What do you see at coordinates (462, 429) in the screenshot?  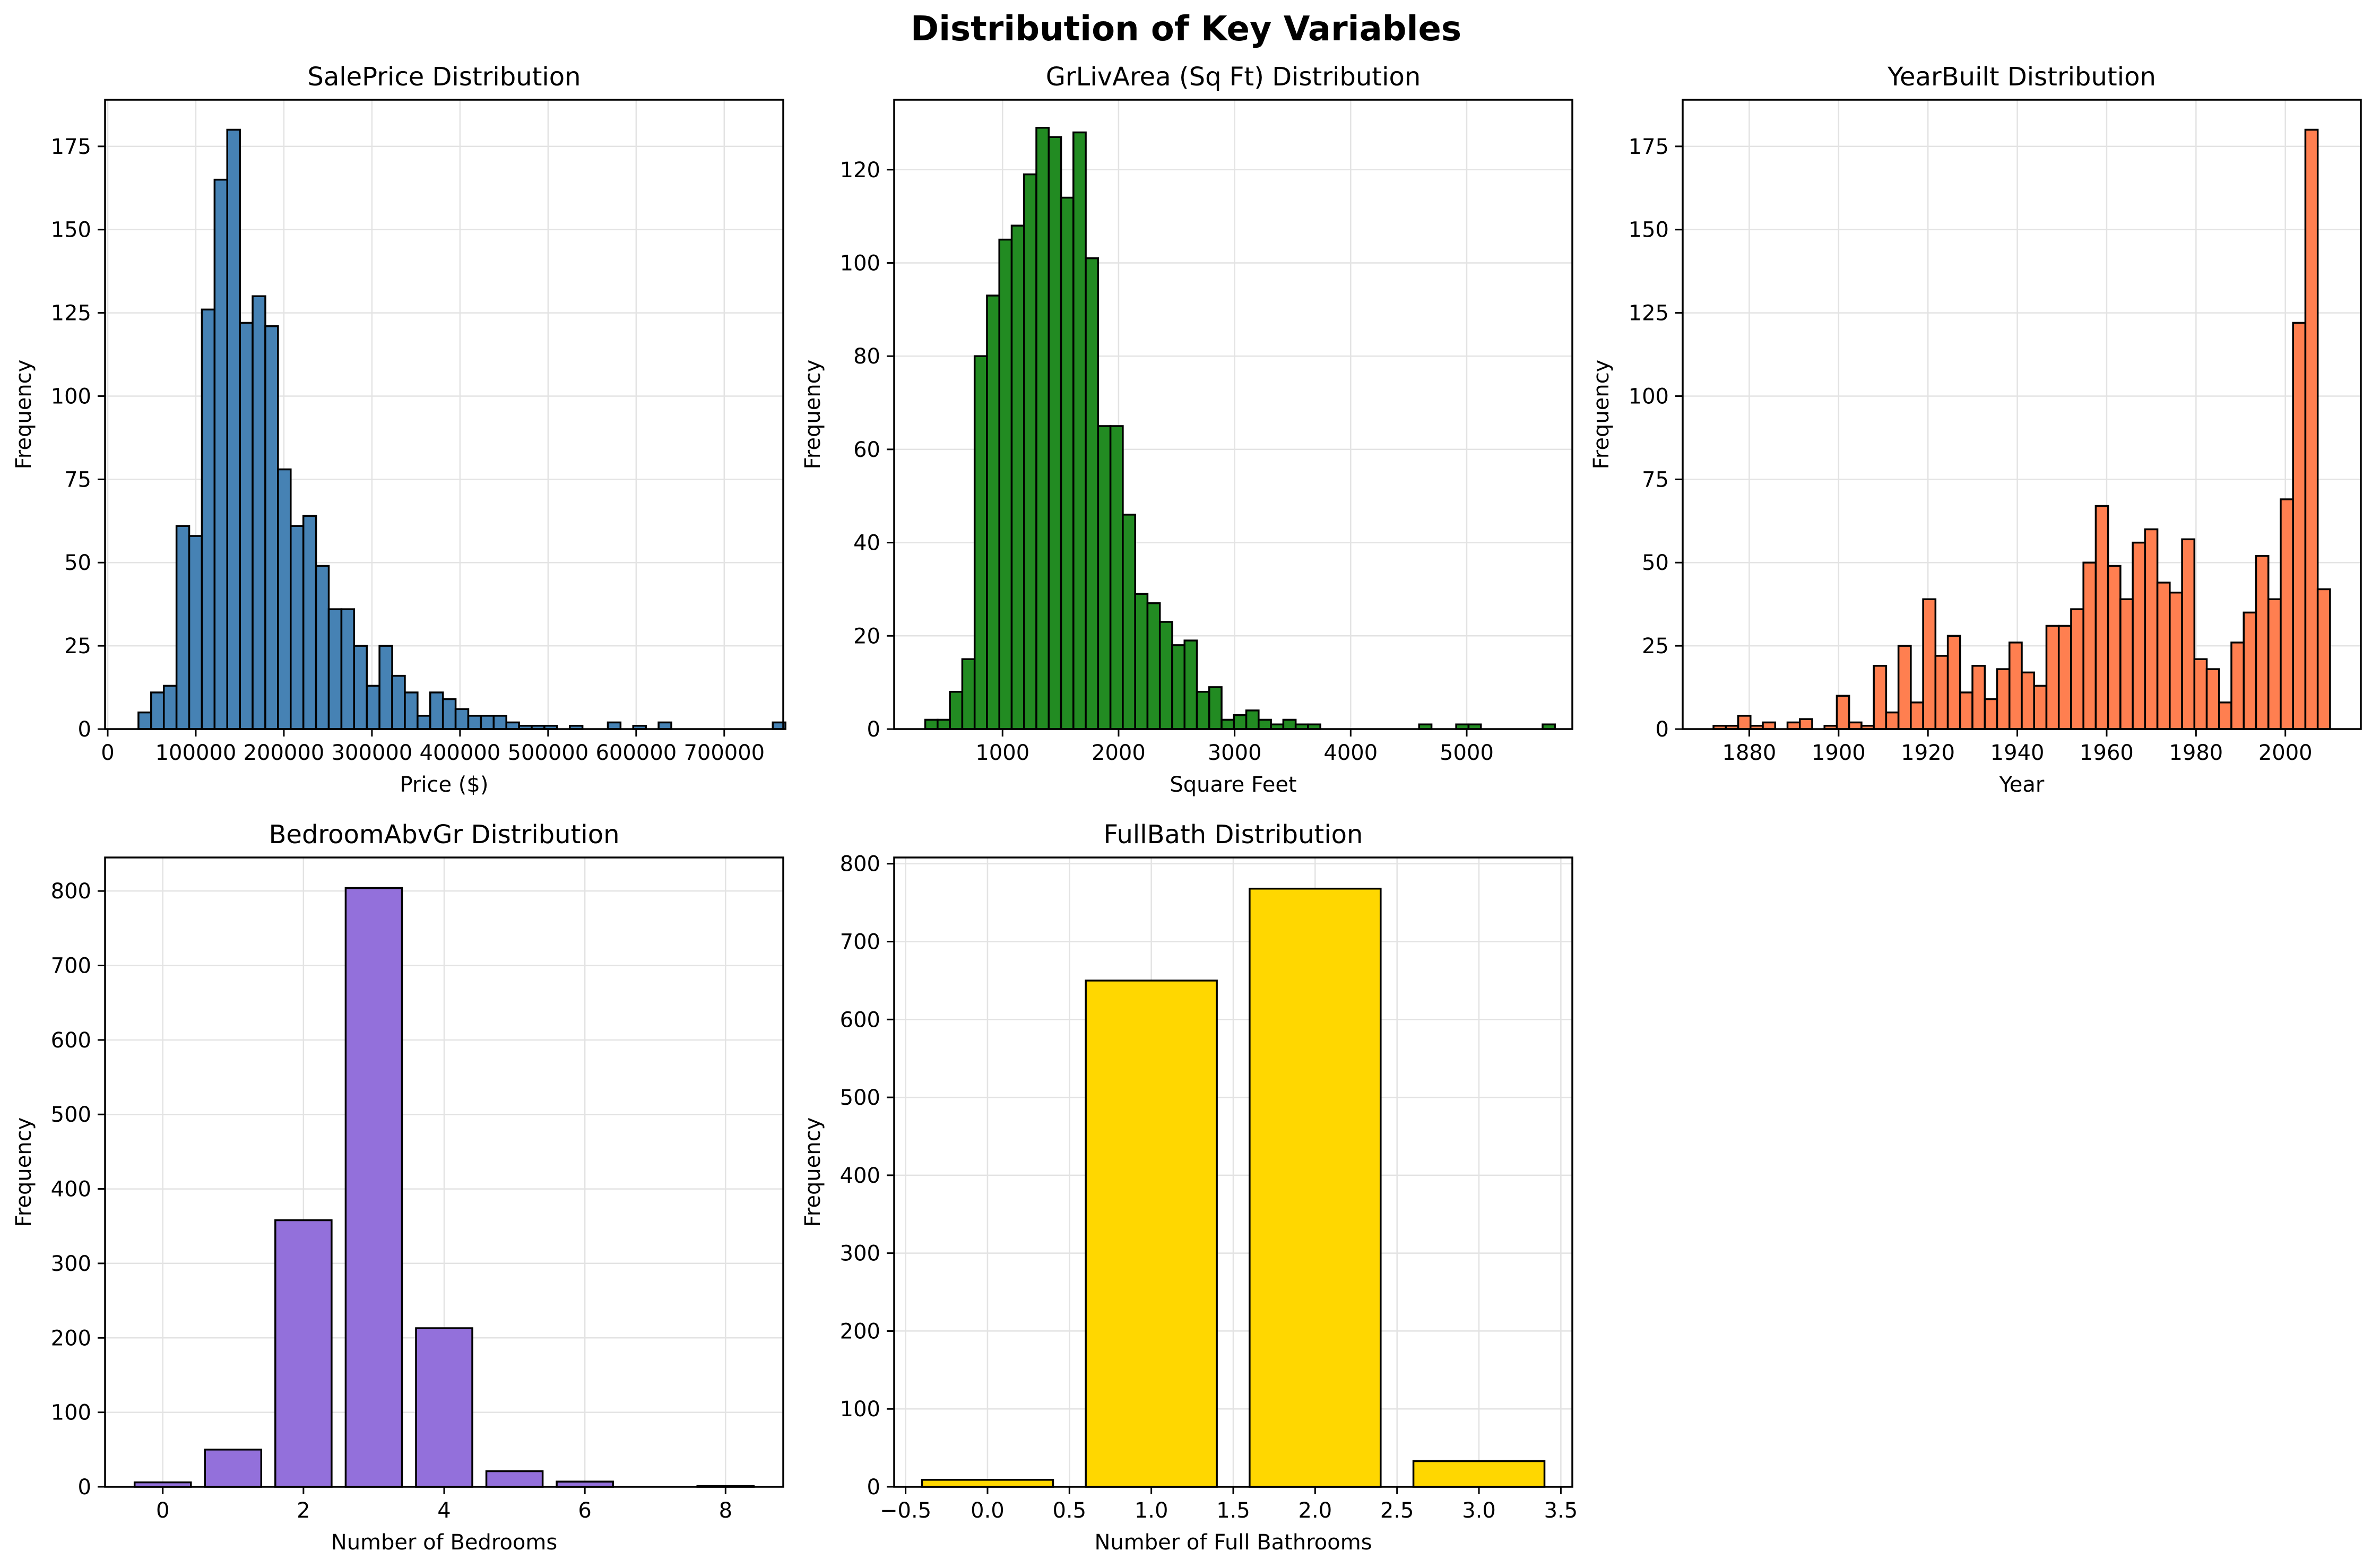 I see `bars` at bounding box center [462, 429].